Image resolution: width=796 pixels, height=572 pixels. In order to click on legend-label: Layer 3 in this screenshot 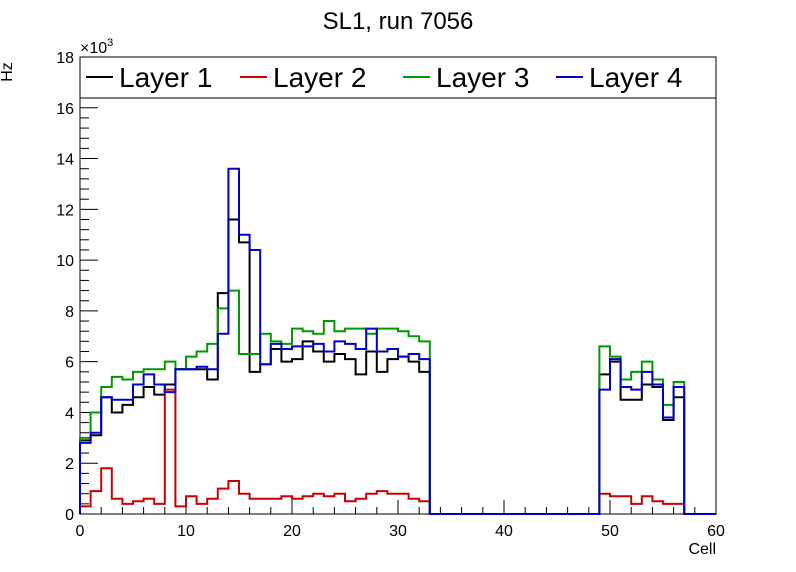, I will do `click(482, 77)`.